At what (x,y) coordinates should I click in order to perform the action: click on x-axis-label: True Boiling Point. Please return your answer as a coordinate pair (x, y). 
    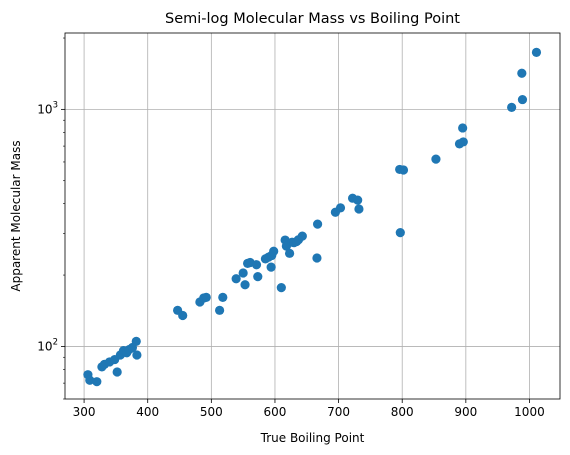
    Looking at the image, I should click on (312, 438).